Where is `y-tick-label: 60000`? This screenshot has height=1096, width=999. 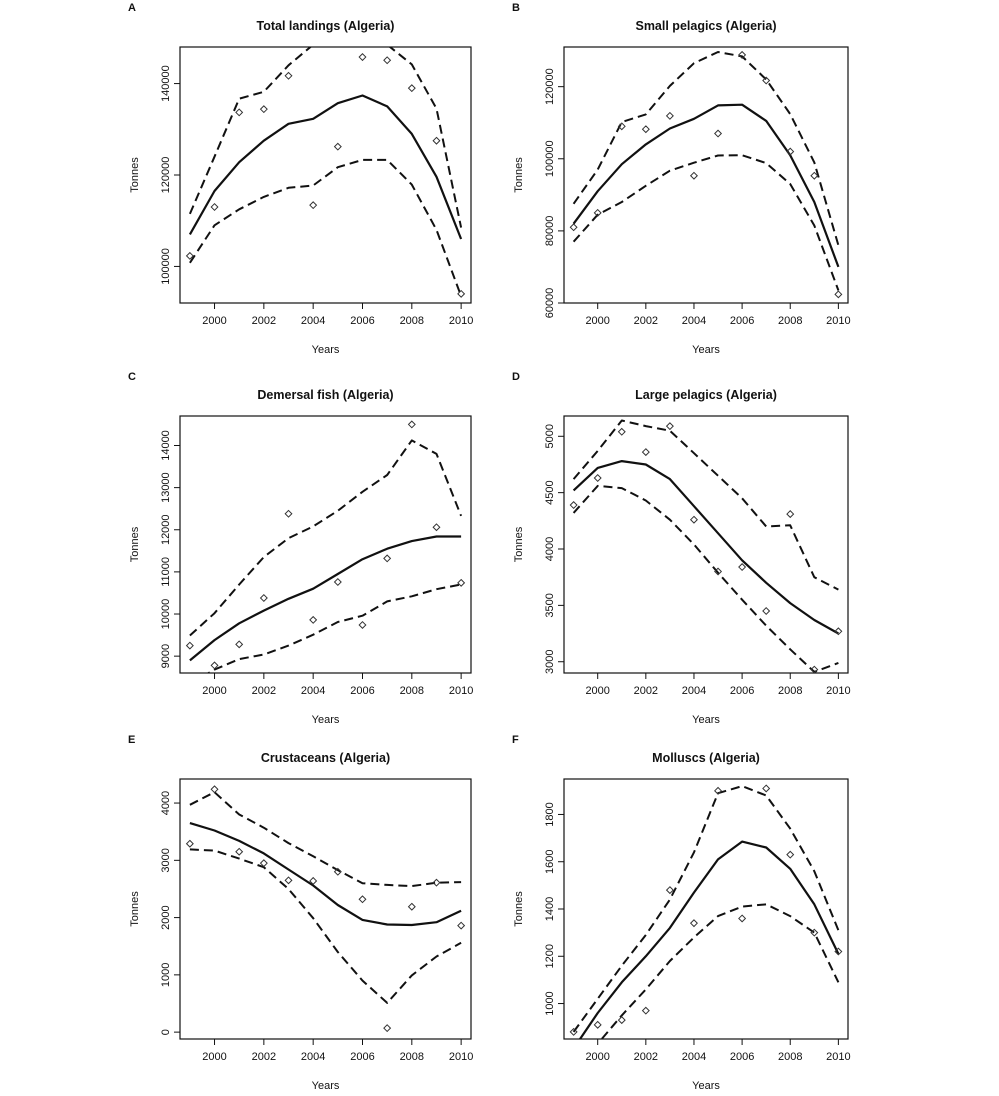 y-tick-label: 60000 is located at coordinates (550, 303).